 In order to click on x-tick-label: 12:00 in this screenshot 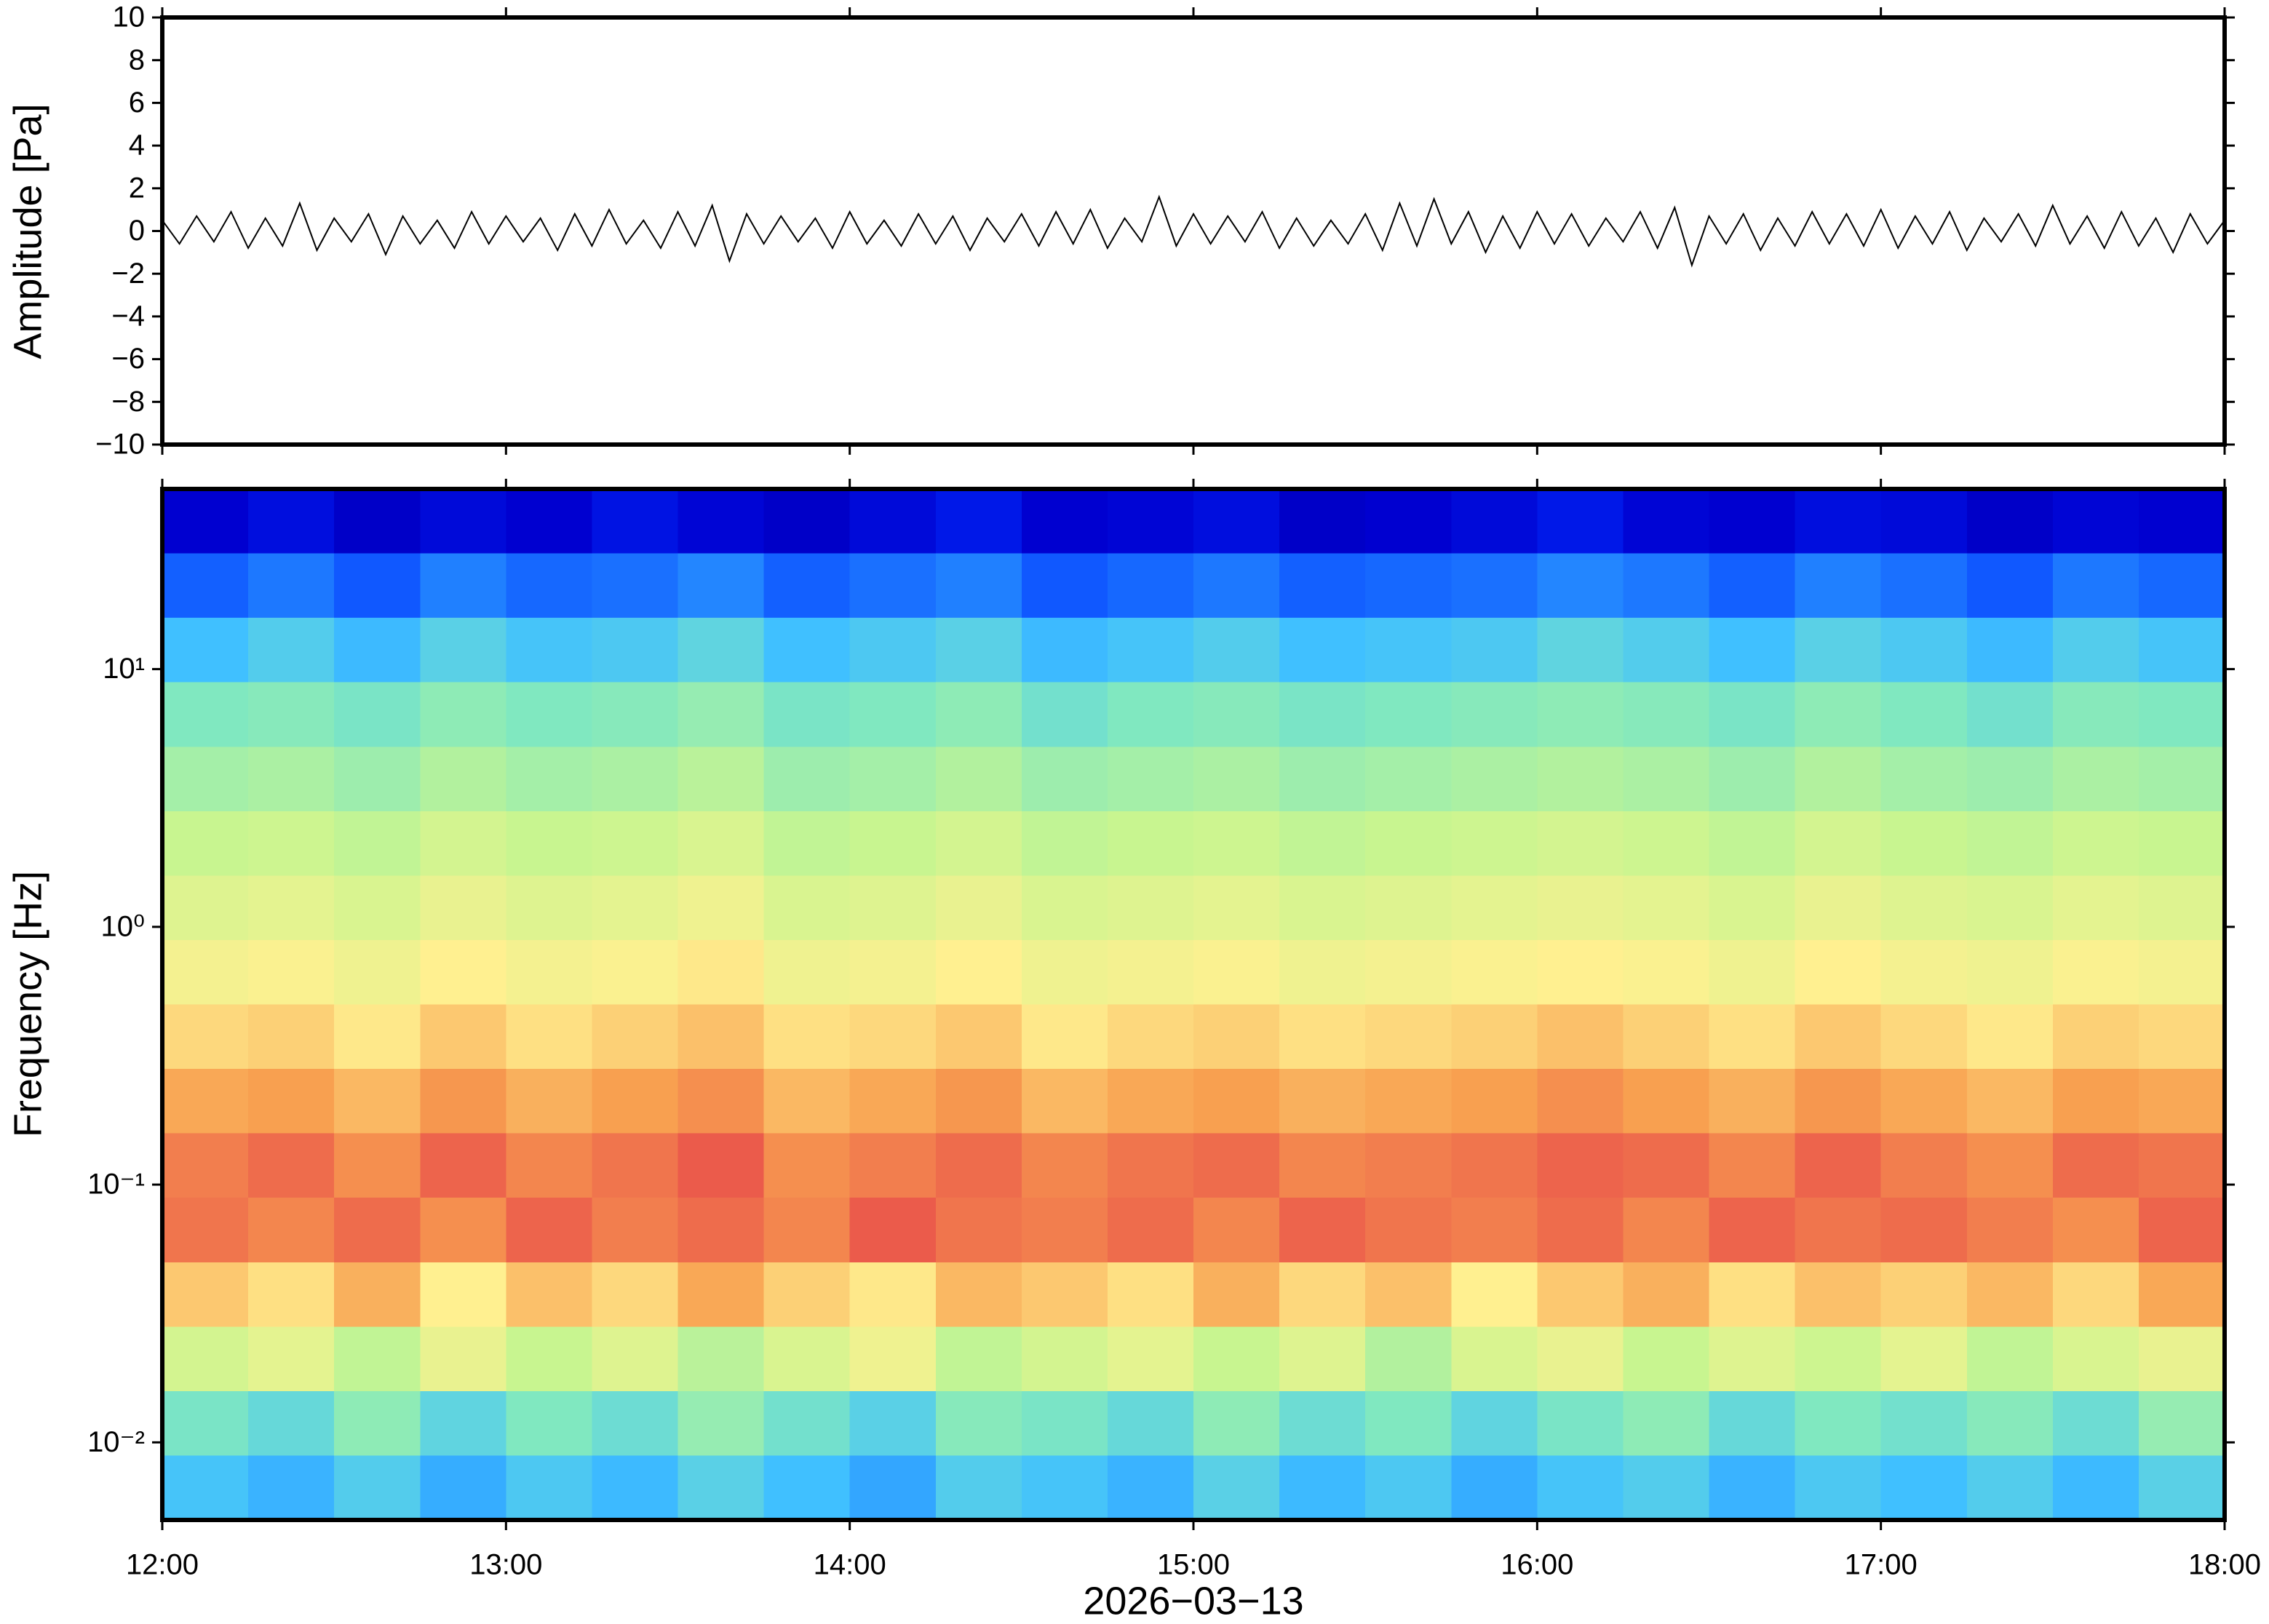, I will do `click(163, 1565)`.